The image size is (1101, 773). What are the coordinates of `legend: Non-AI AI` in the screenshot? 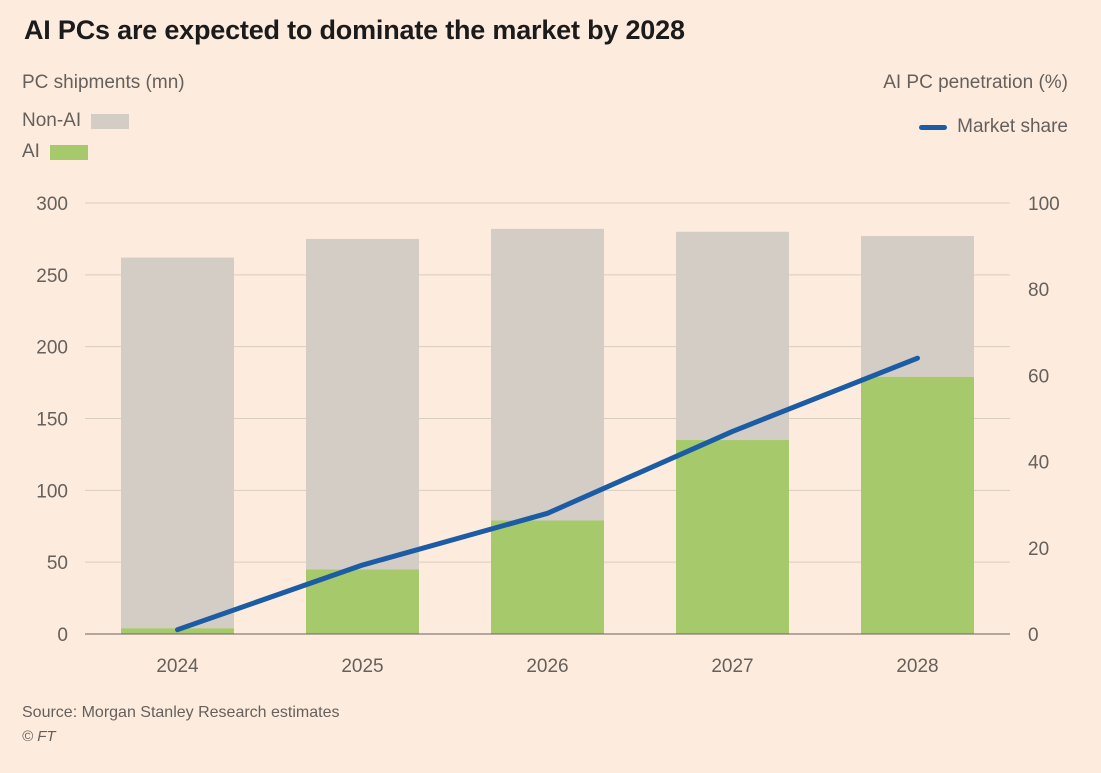 It's located at (76, 136).